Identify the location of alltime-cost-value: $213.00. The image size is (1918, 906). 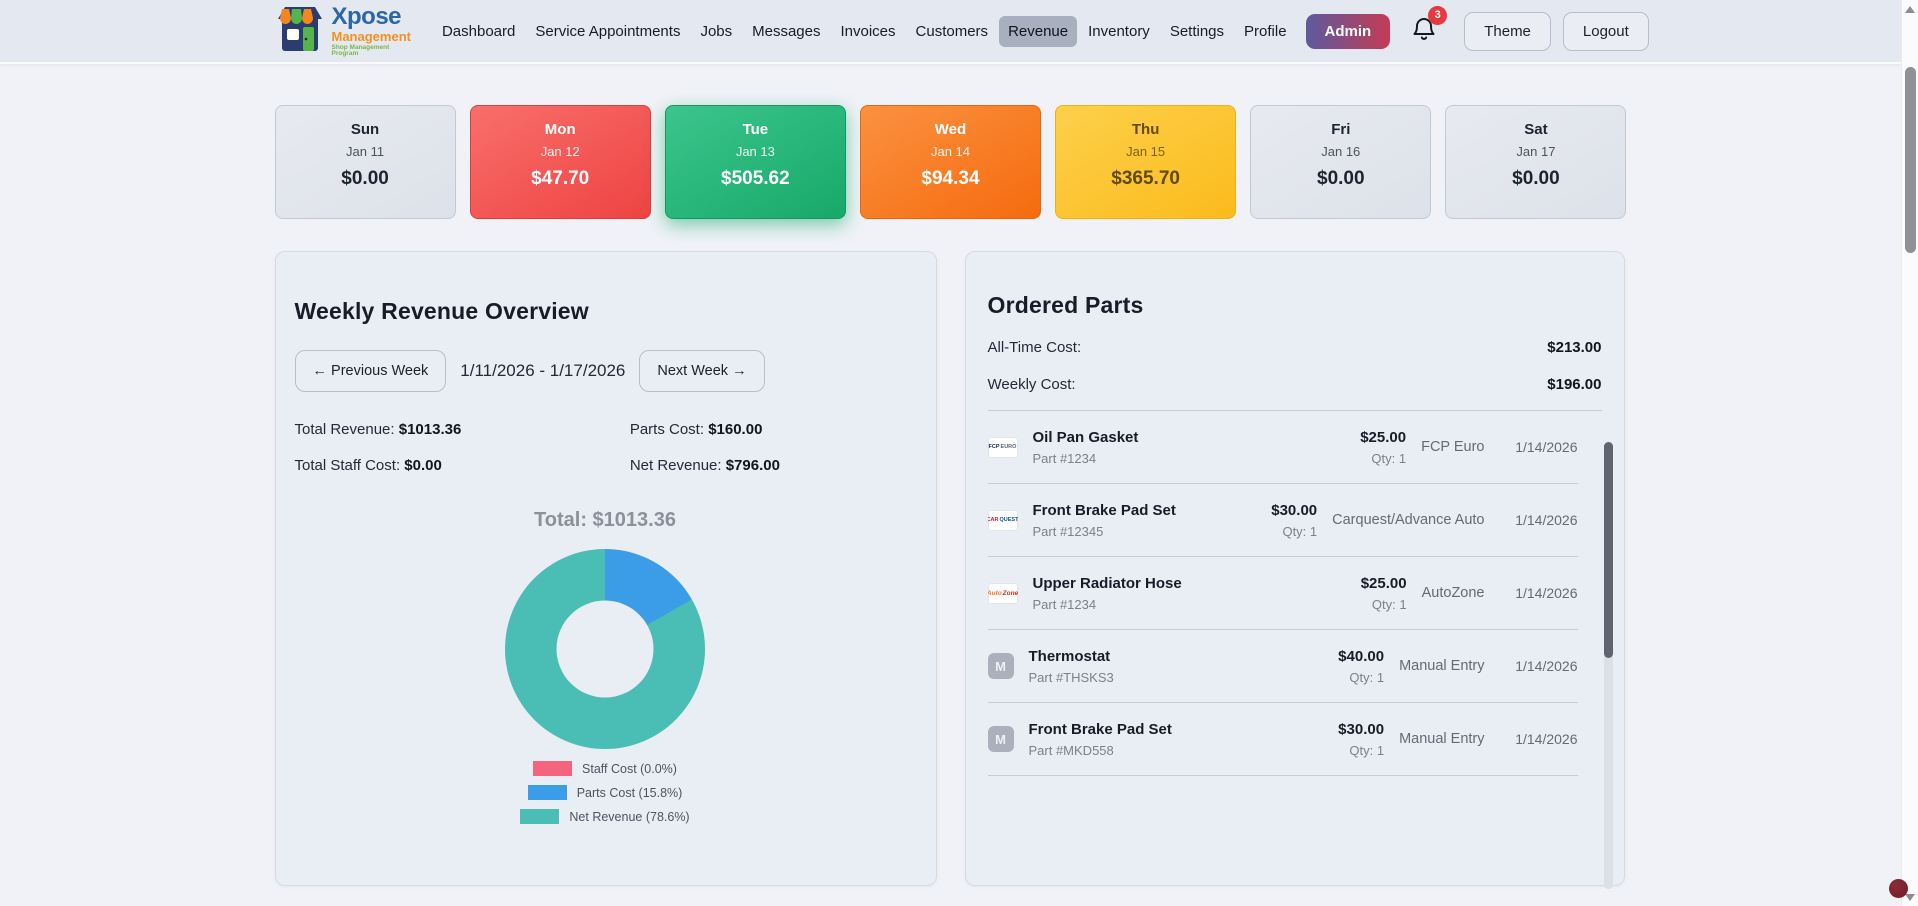
(1574, 347).